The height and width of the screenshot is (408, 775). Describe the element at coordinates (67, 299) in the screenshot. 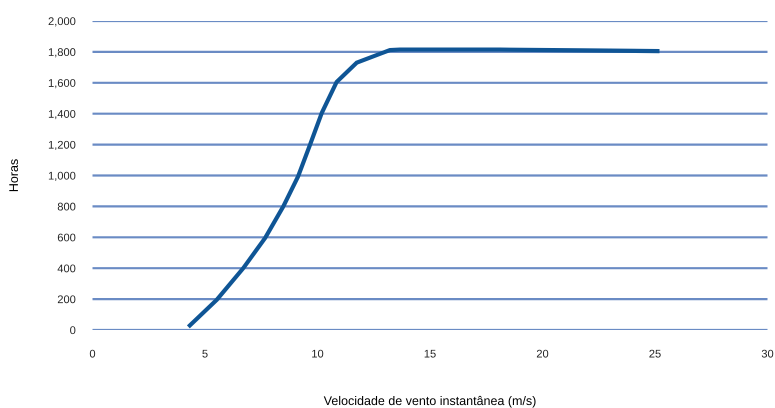

I see `y-tick-label: 200` at that location.